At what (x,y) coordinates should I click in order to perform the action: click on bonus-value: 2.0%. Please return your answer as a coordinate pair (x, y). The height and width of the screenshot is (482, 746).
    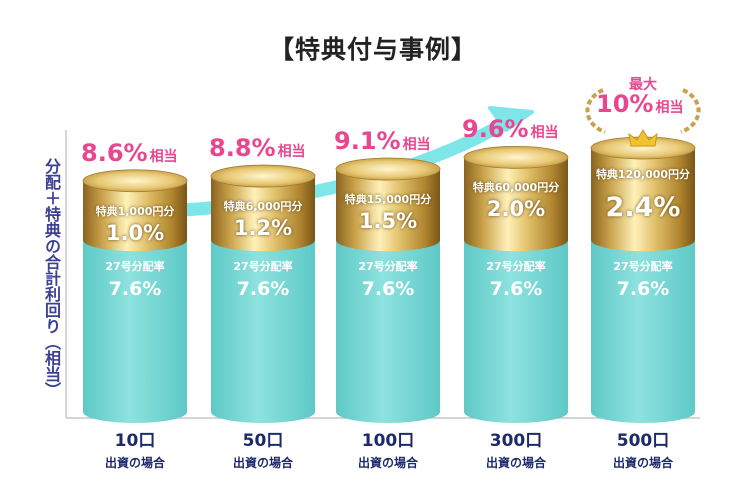
    Looking at the image, I should click on (516, 209).